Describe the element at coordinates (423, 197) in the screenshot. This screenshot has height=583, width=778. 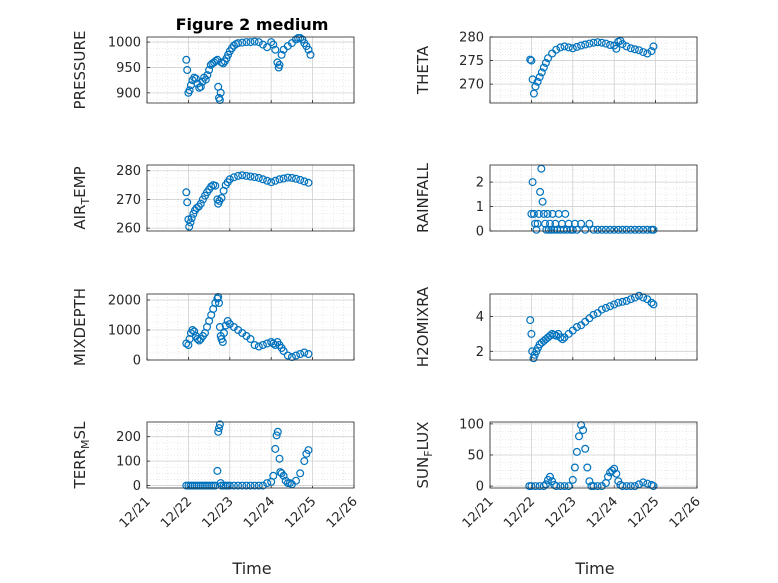
I see `y-axis-label: RAINFALL` at that location.